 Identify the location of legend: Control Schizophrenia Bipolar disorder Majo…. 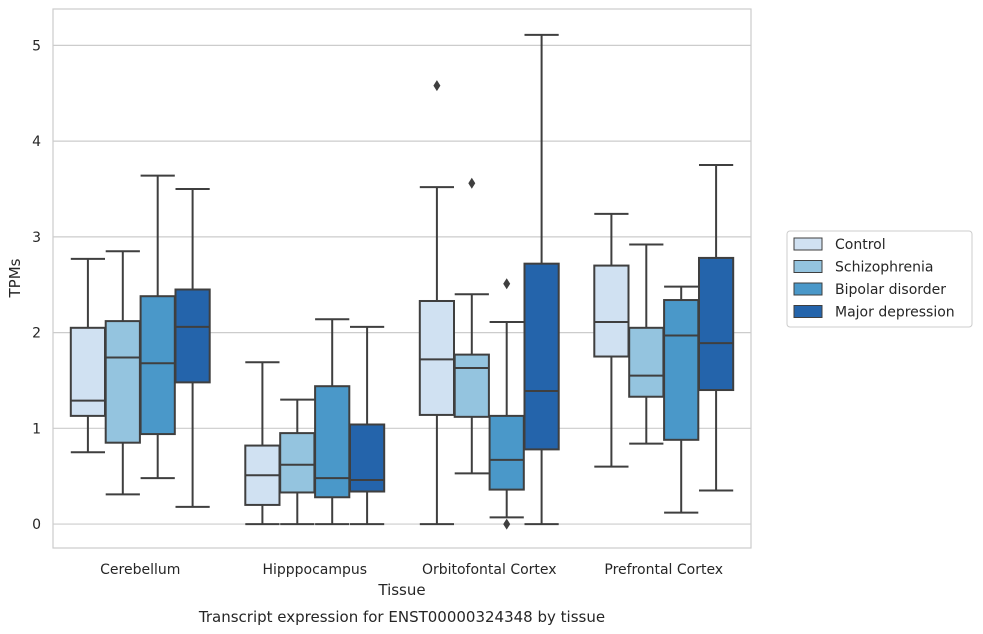
(879, 279).